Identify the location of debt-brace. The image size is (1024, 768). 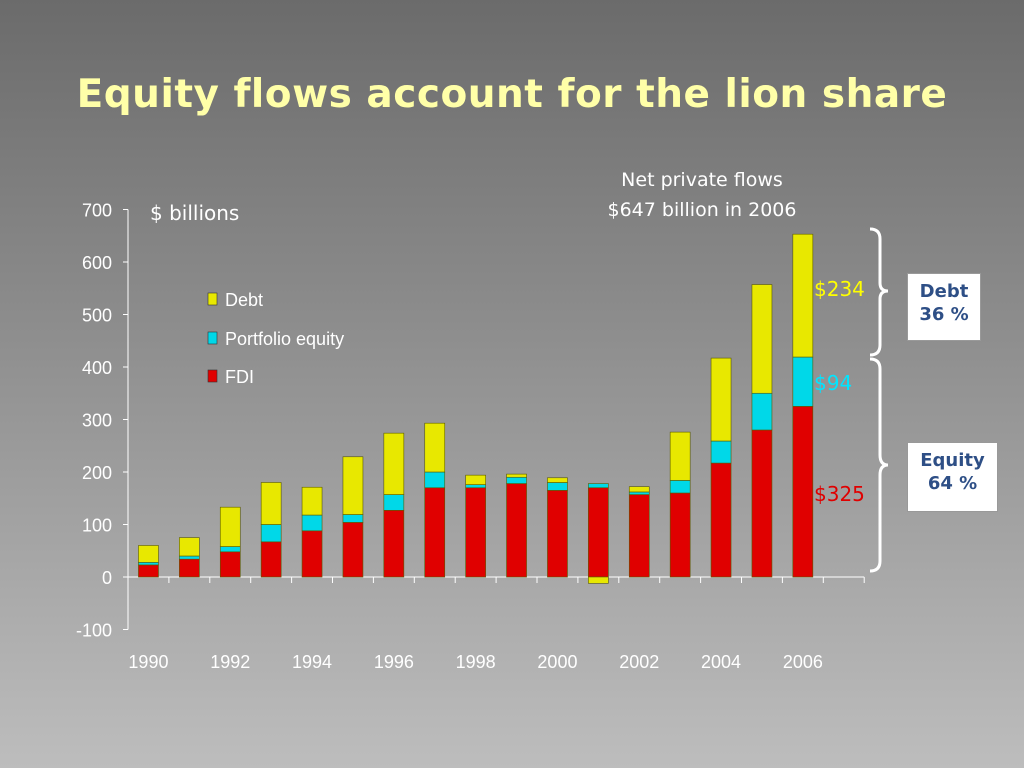
(879, 292).